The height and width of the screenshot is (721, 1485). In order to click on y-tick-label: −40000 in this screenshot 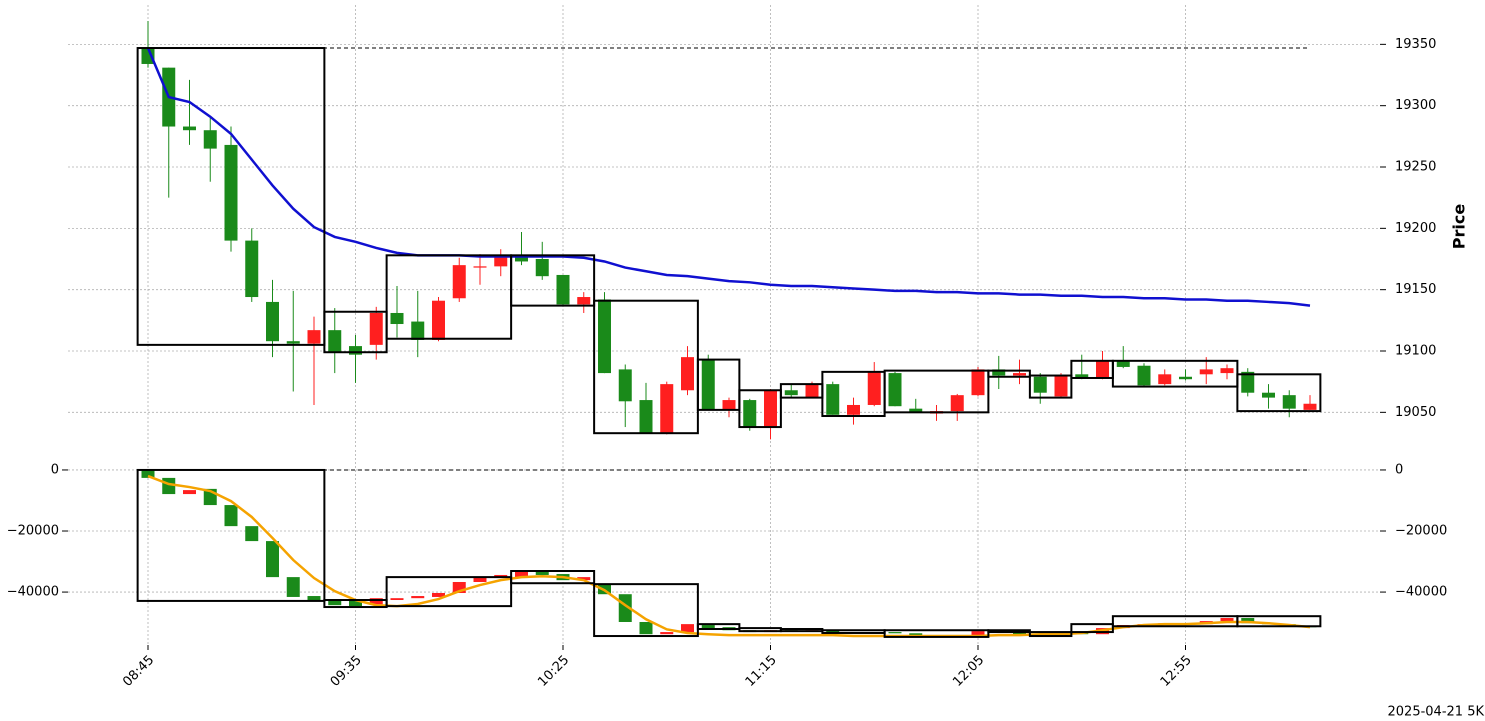, I will do `click(1421, 592)`.